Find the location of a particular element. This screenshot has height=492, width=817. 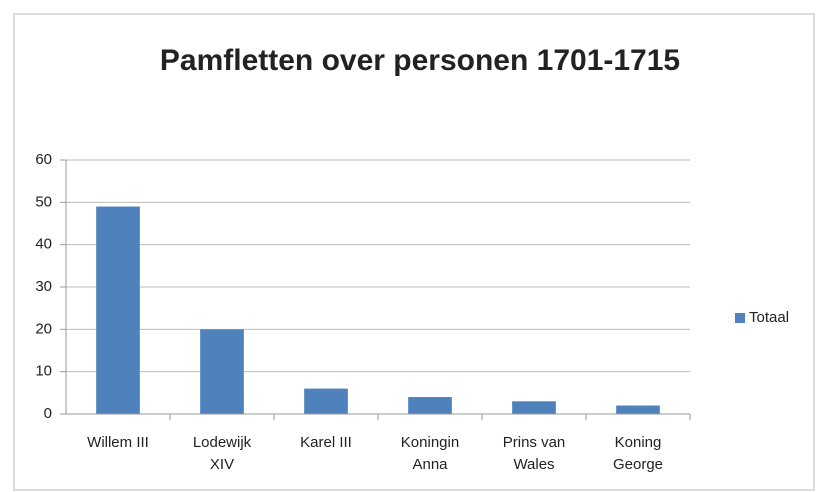

y-tick-label: 60 is located at coordinates (43, 159).